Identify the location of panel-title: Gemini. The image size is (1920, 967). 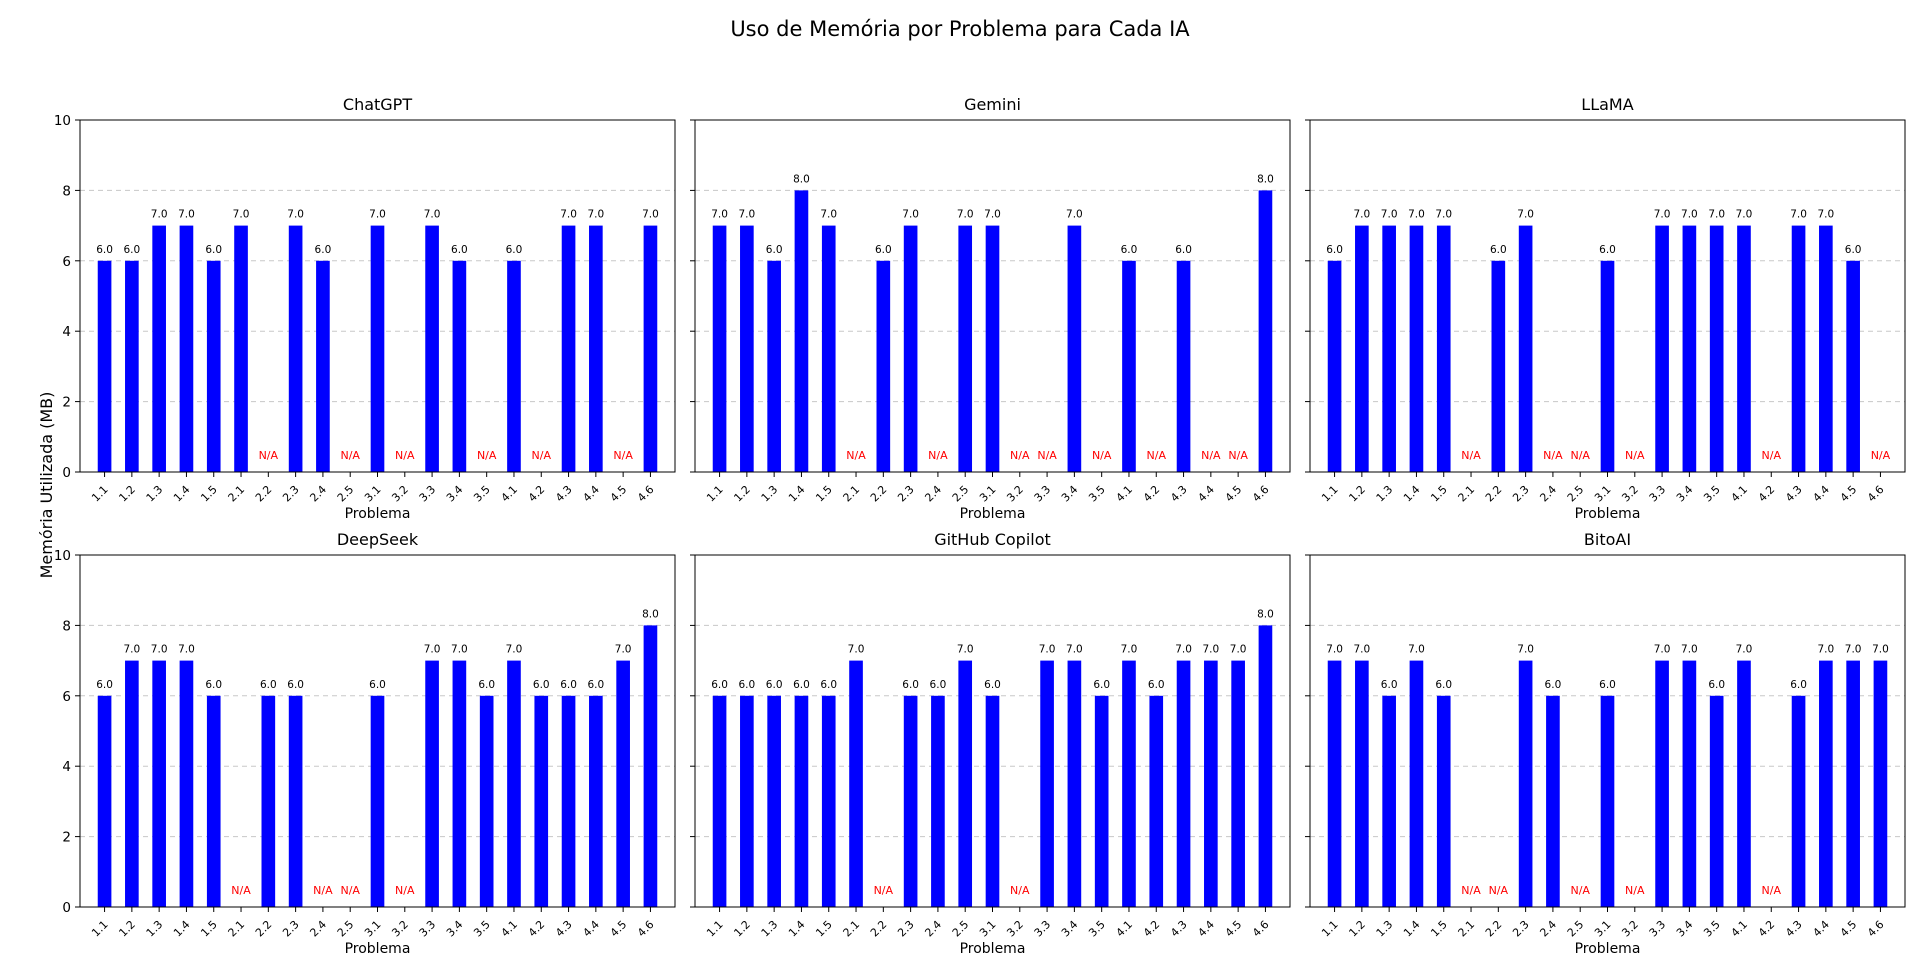
(992, 104).